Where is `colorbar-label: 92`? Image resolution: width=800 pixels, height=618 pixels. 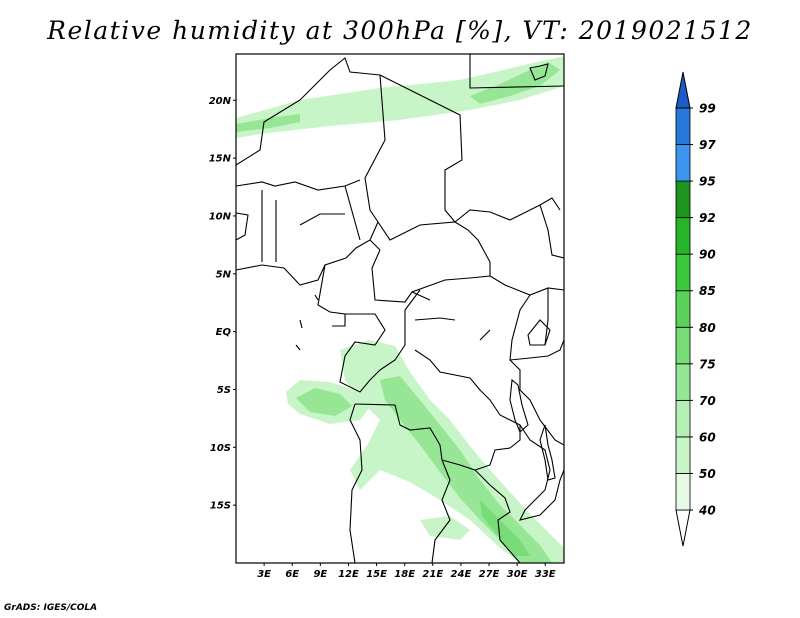
colorbar-label: 92 is located at coordinates (707, 218).